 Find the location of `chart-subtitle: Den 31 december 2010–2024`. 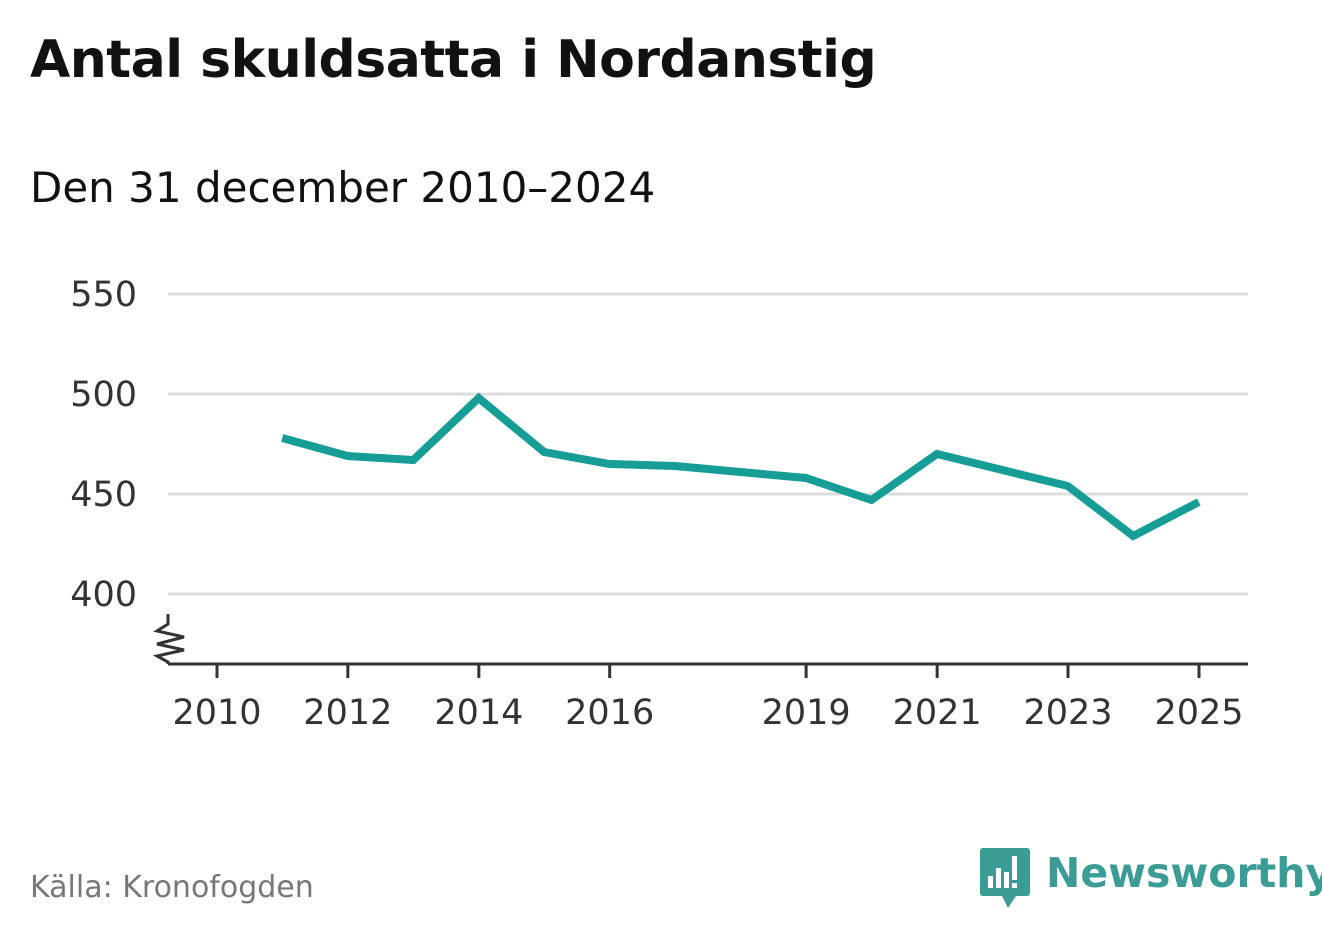

chart-subtitle: Den 31 december 2010–2024 is located at coordinates (343, 187).